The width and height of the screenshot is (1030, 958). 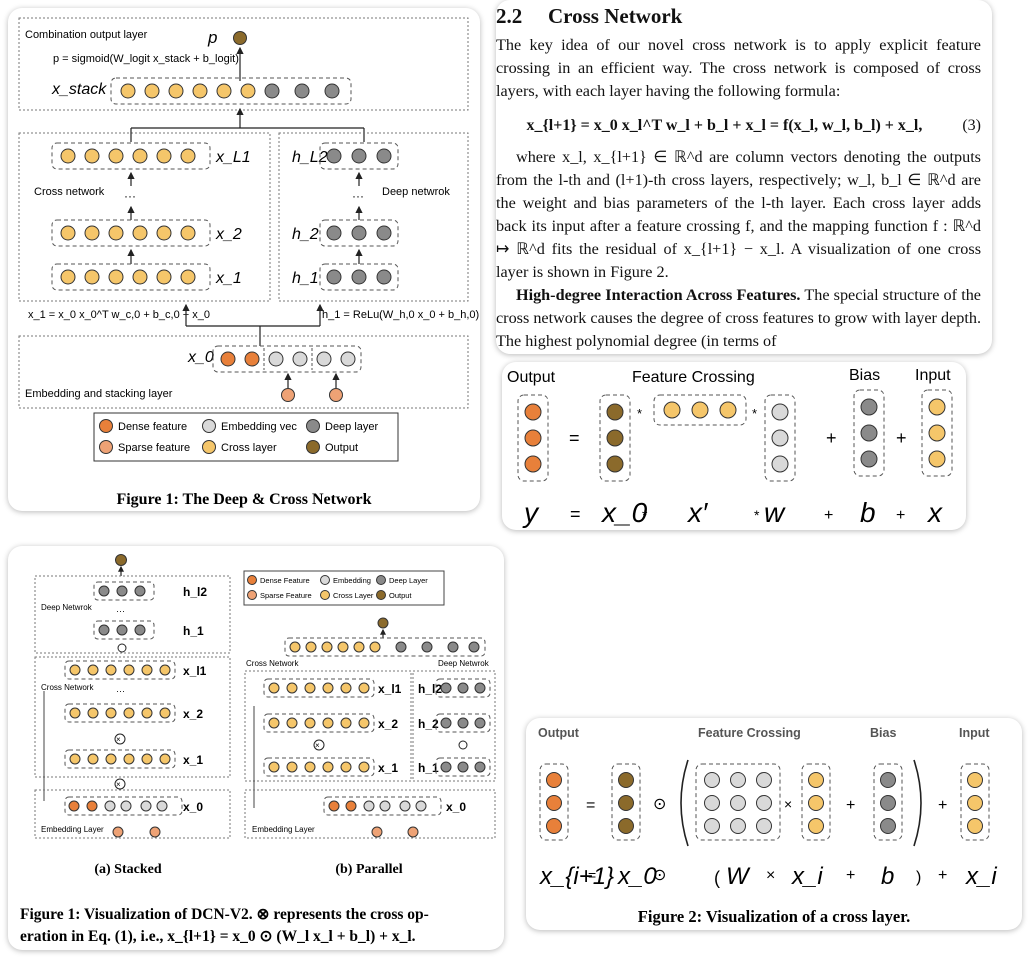 I want to click on deep-network-section, so click(x=373, y=217).